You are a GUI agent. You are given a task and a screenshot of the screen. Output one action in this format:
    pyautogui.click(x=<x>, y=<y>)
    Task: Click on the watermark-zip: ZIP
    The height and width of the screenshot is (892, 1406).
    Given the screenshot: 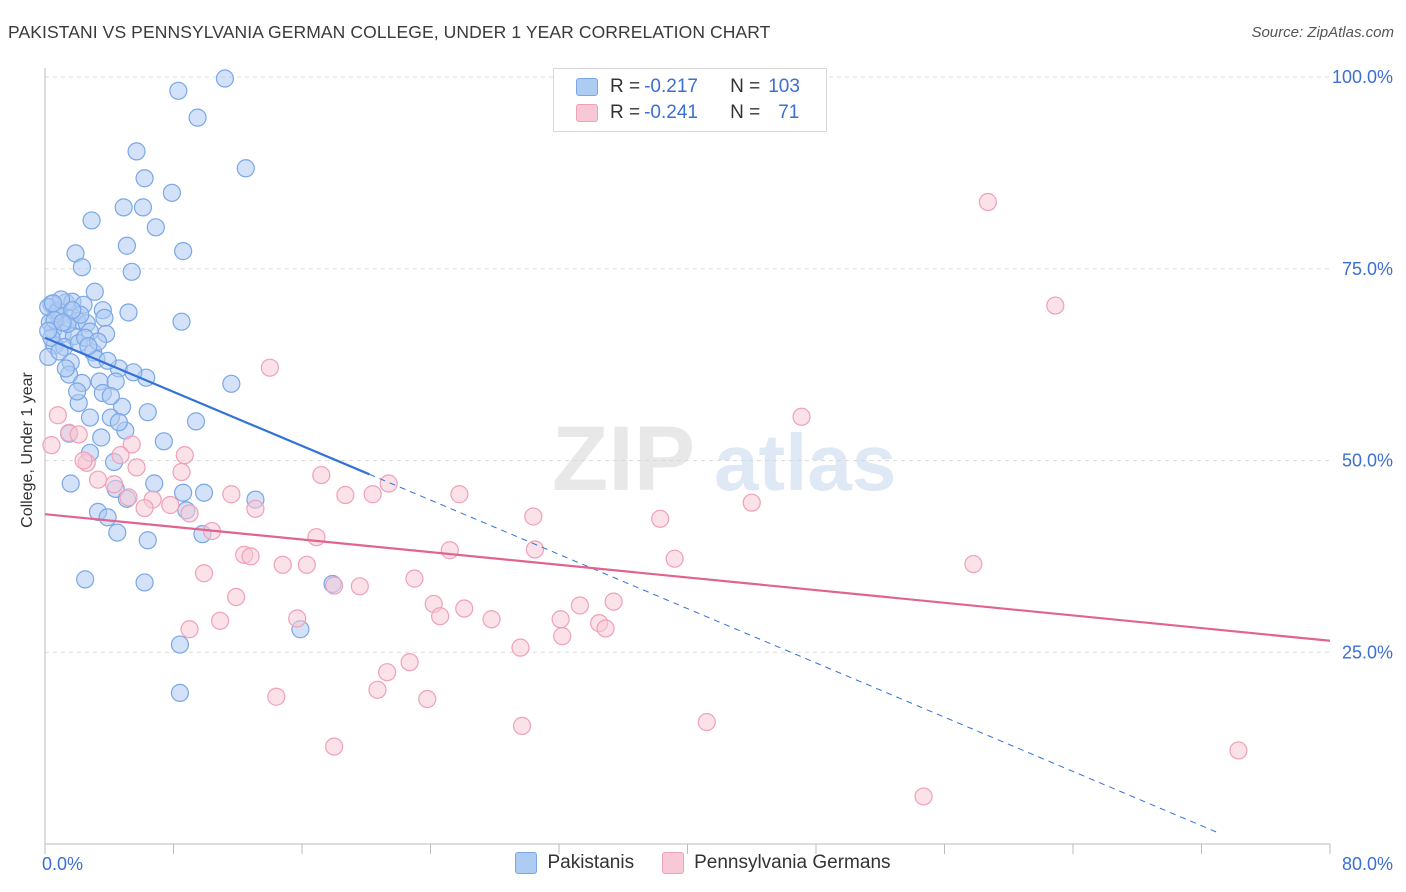 What is the action you would take?
    pyautogui.click(x=623, y=459)
    